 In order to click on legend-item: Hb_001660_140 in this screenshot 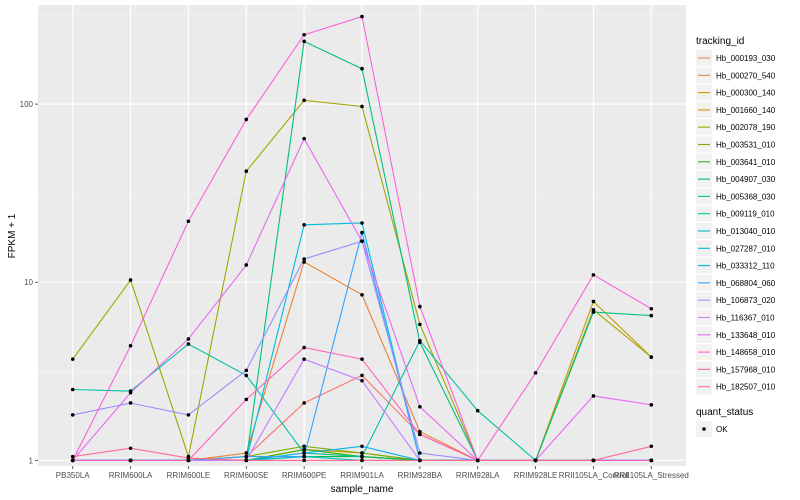, I will do `click(736, 109)`.